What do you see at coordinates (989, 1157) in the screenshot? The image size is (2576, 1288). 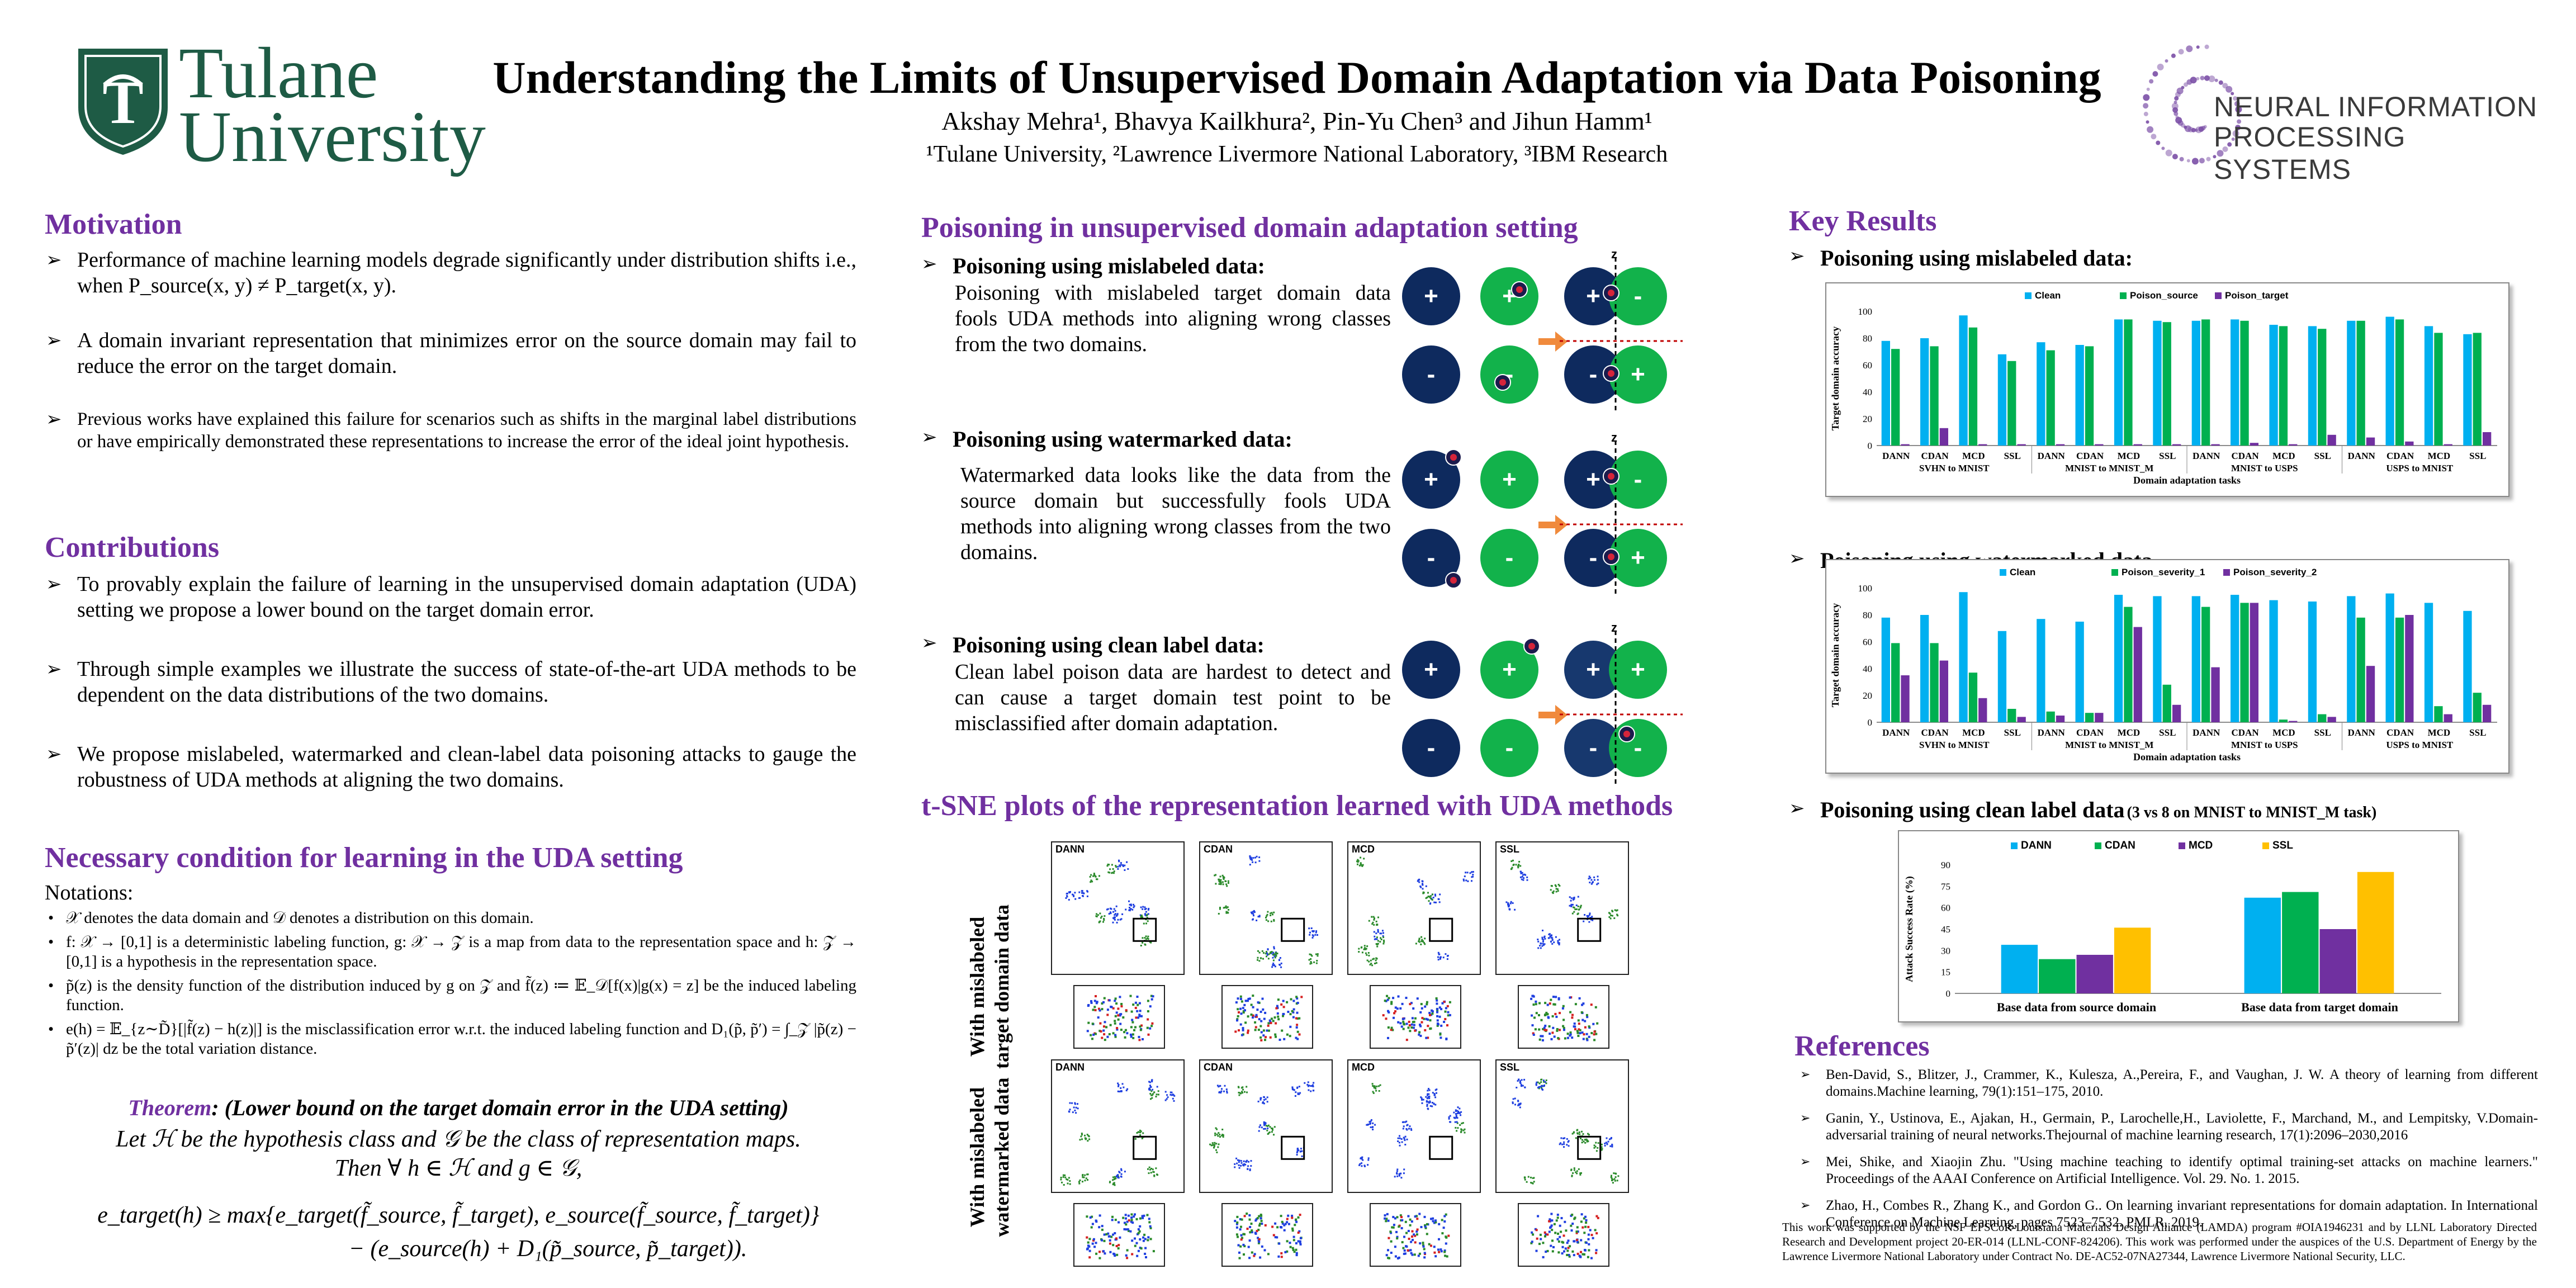 I see `tsne-row2-label: With mislabeled watermarked data` at bounding box center [989, 1157].